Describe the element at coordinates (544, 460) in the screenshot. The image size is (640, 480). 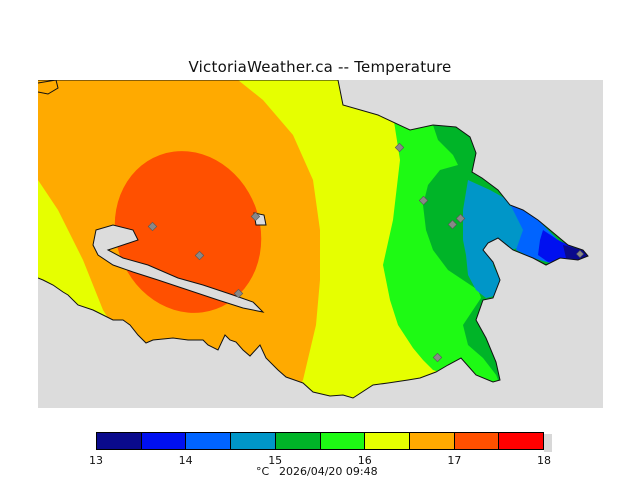
I see `colorbar-tick-label: 18` at that location.